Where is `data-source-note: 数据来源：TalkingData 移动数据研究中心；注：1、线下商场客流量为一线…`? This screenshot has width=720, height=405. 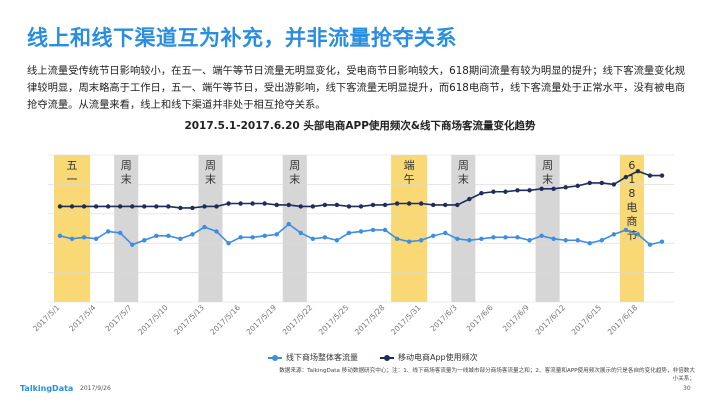 data-source-note: 数据来源：TalkingData 移动数据研究中心；注：1、线下商场客流量为一线… is located at coordinates (487, 375).